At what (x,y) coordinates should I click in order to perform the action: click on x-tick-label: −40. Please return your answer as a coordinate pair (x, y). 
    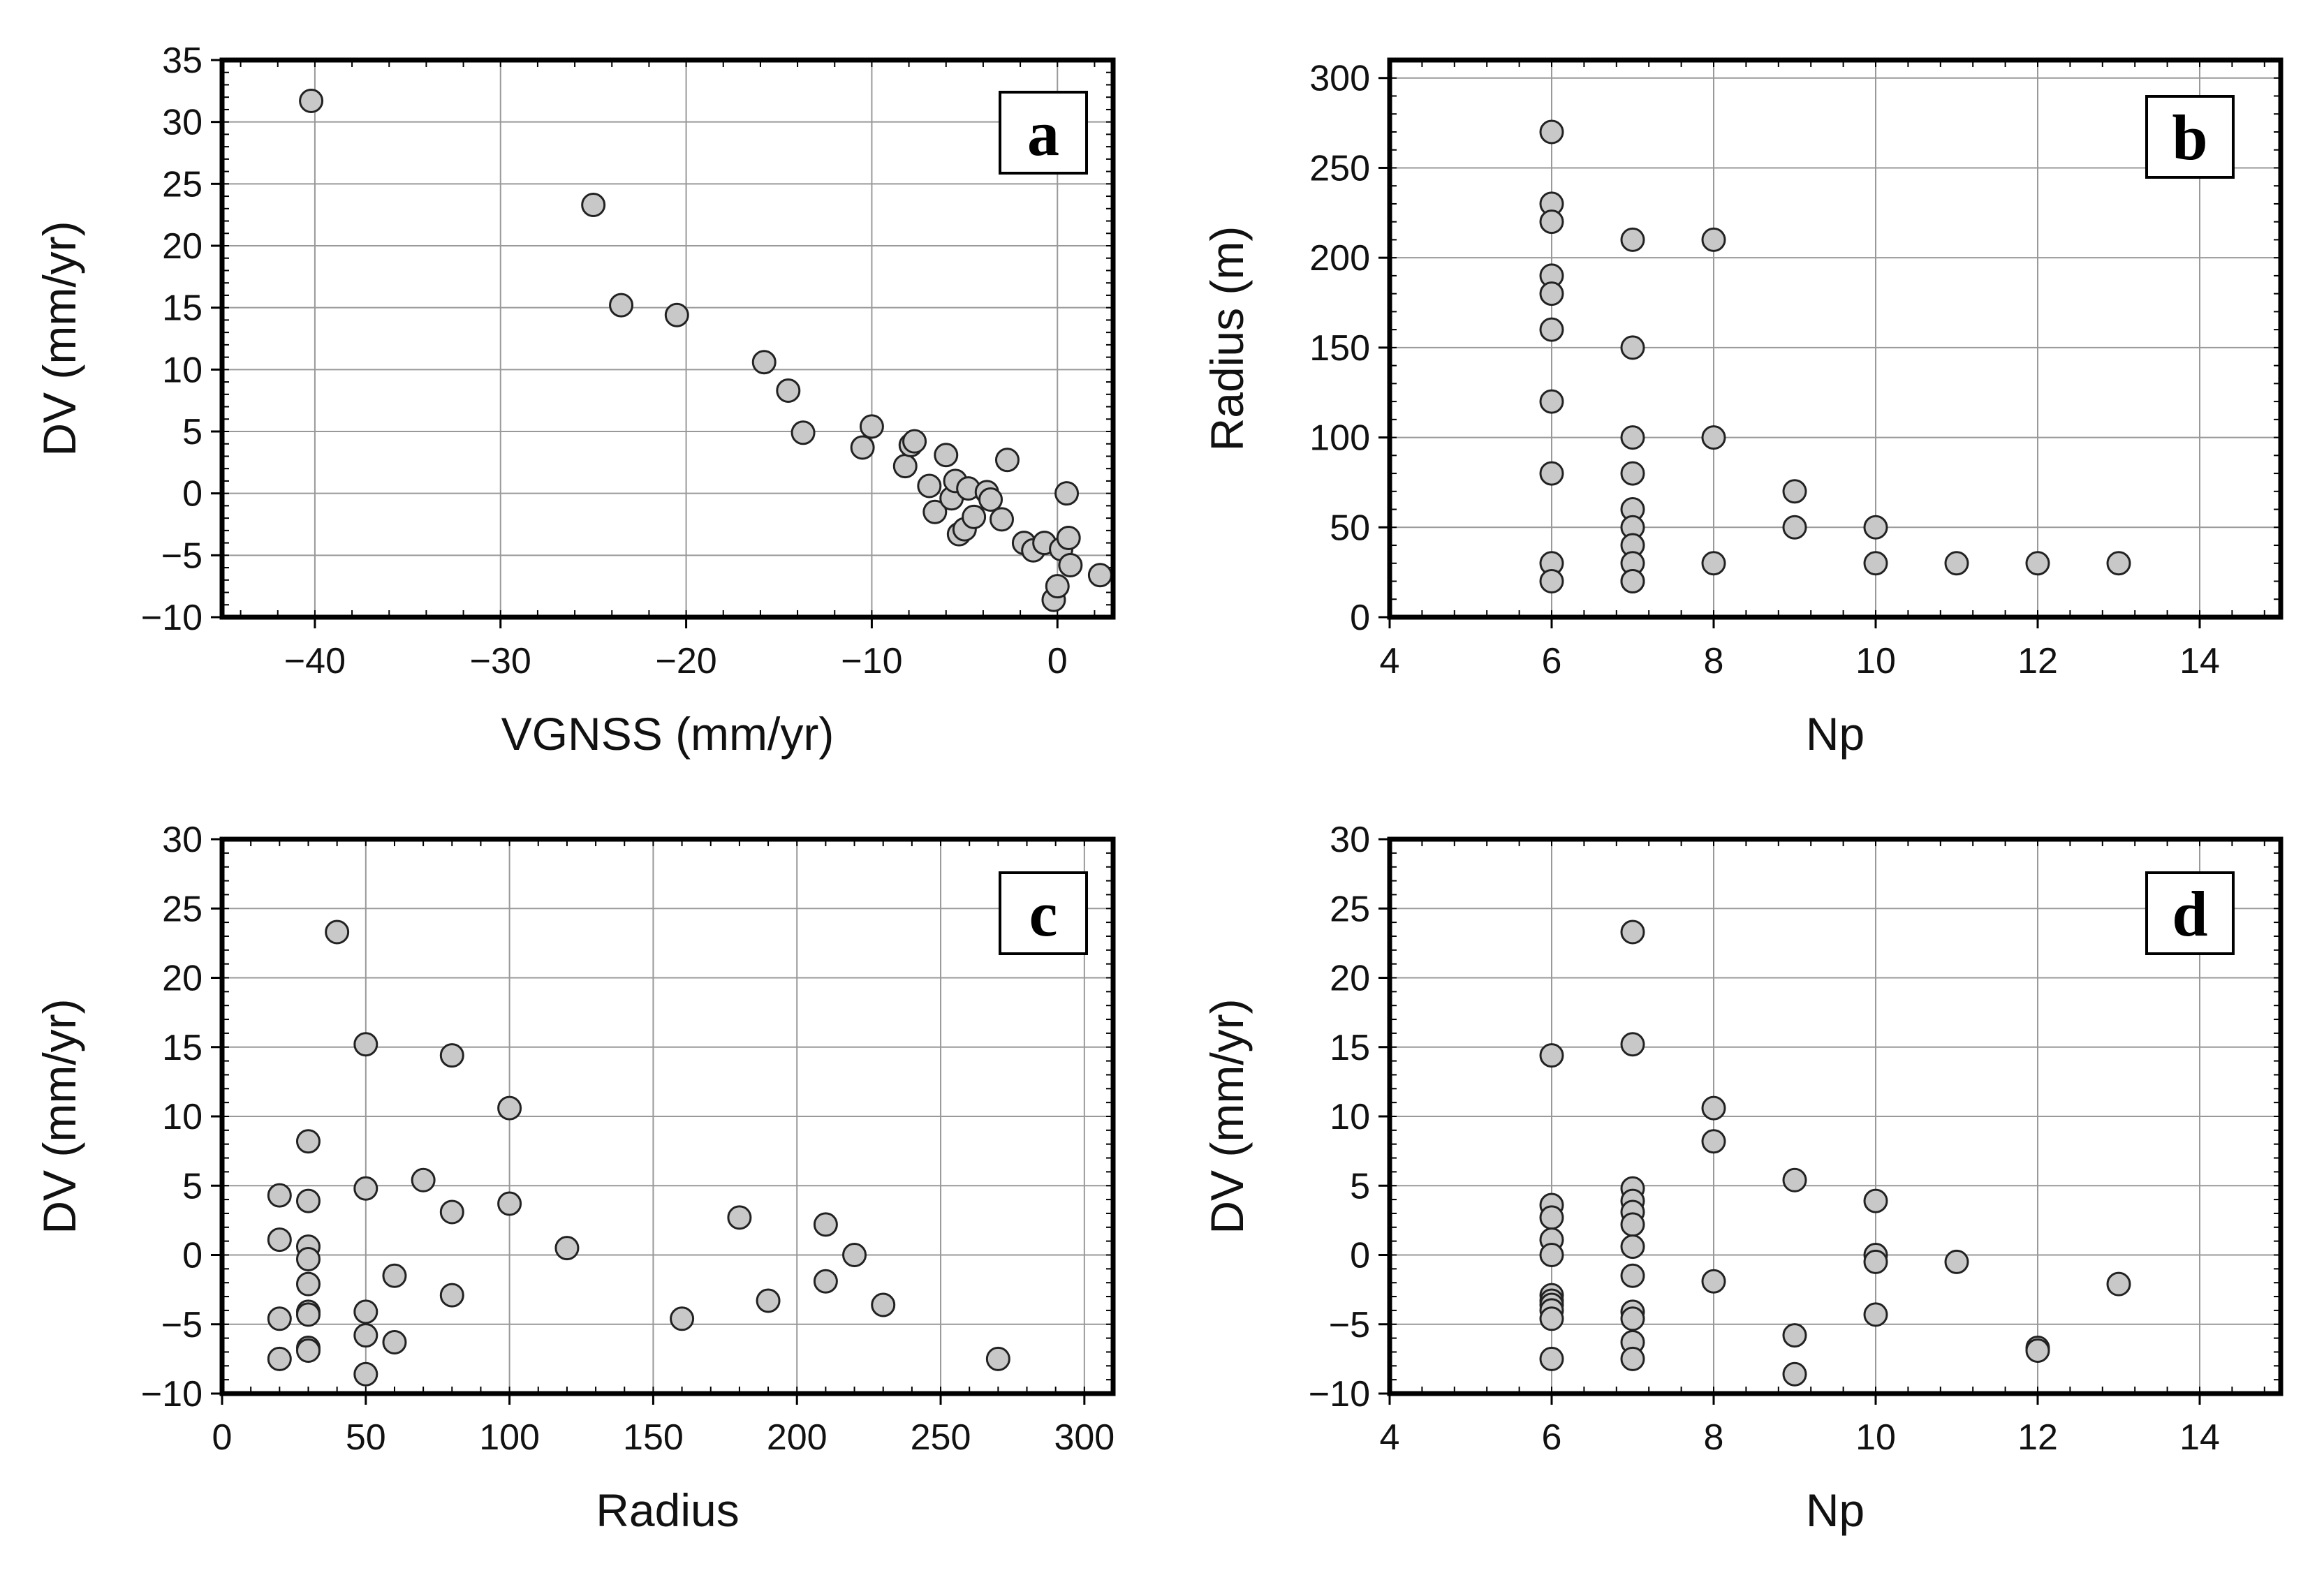
    Looking at the image, I should click on (315, 661).